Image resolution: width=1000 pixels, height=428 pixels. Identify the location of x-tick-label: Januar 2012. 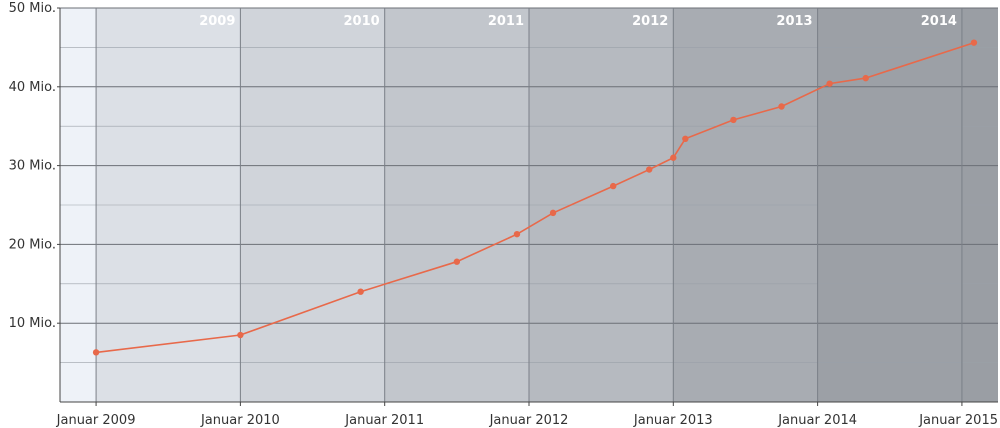
(529, 420).